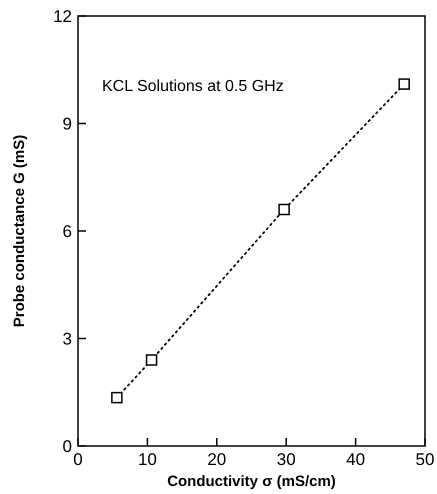  What do you see at coordinates (67, 338) in the screenshot?
I see `y-tick-label: 3` at bounding box center [67, 338].